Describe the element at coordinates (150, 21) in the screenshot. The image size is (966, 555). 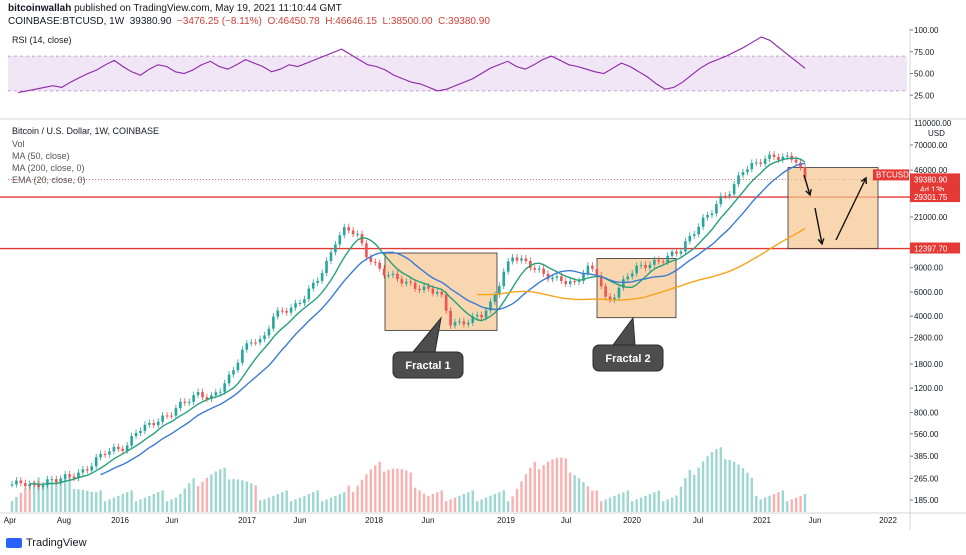
I see `last-price: 39380.90` at that location.